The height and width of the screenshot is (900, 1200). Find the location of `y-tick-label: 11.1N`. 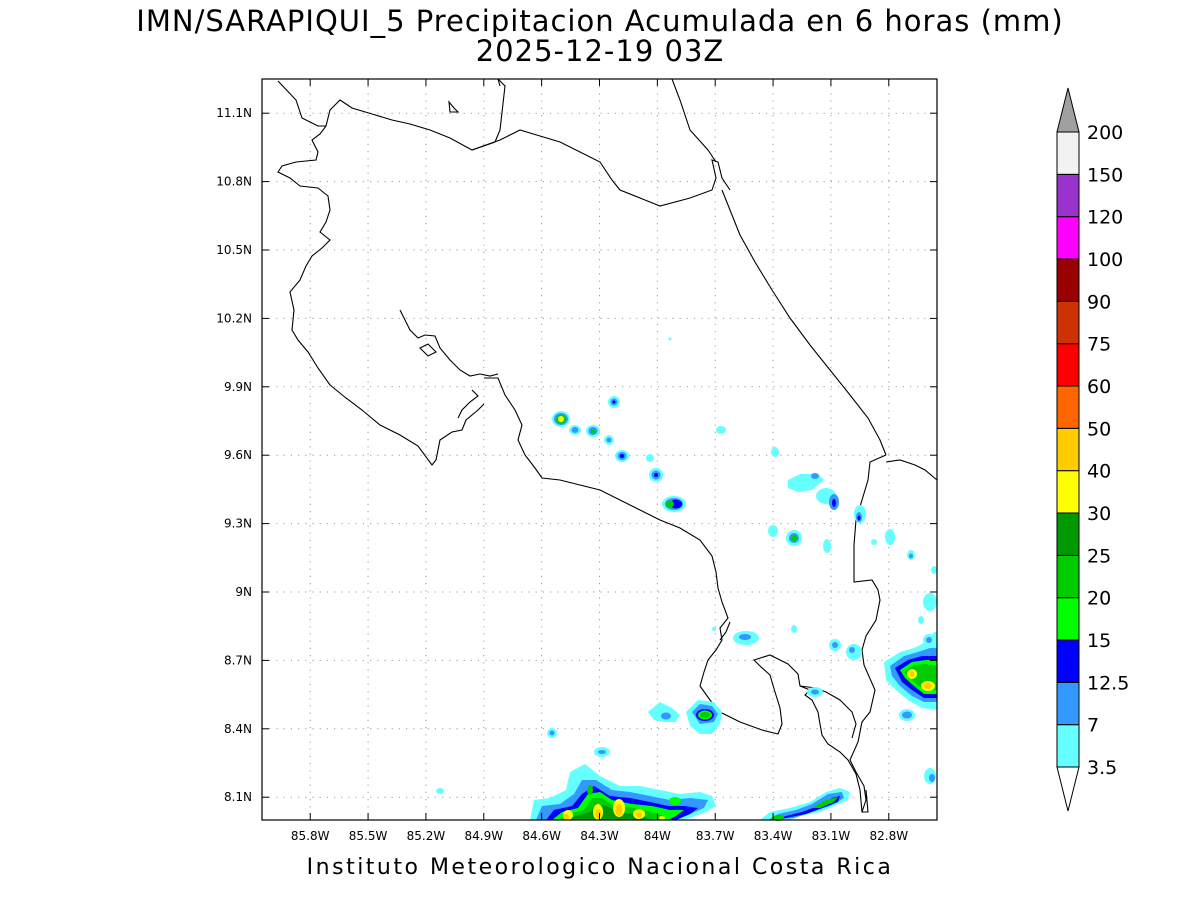

y-tick-label: 11.1N is located at coordinates (234, 113).